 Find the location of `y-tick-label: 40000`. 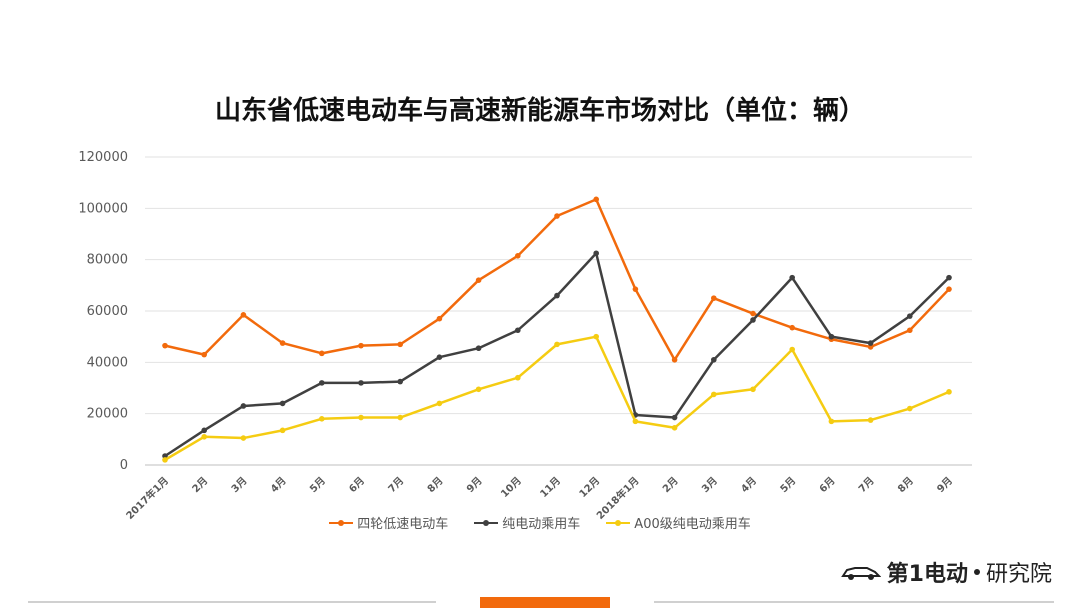

y-tick-label: 40000 is located at coordinates (107, 362).